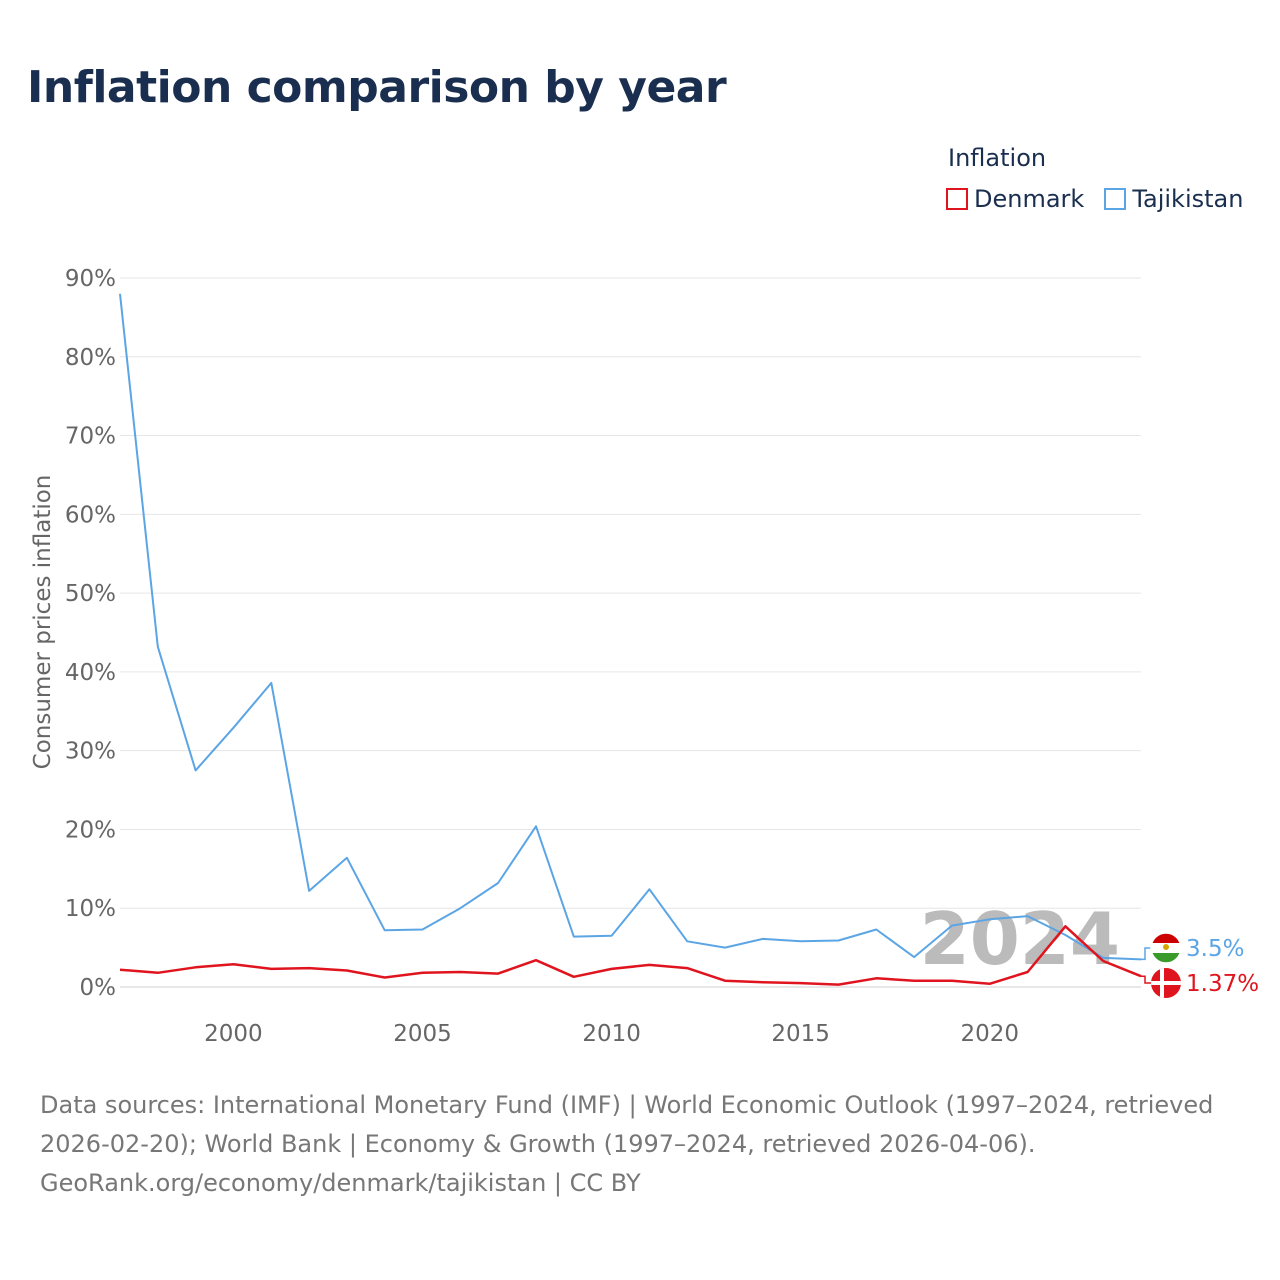 The image size is (1280, 1280). I want to click on legend-swatch-denmark, so click(957, 199).